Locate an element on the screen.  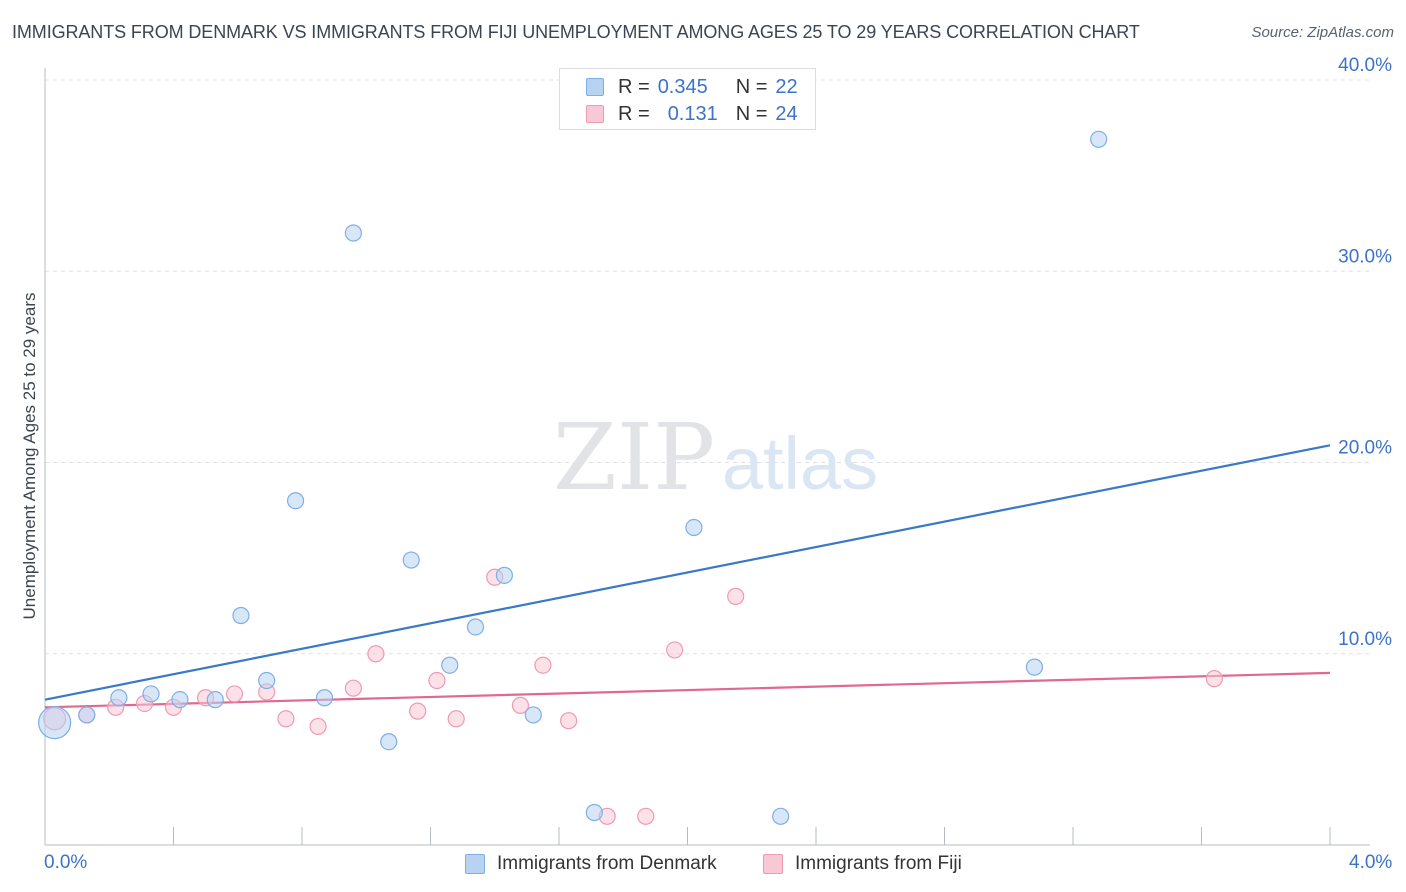
denmark-legend-label: Immigrants from Denmark is located at coordinates (607, 863).